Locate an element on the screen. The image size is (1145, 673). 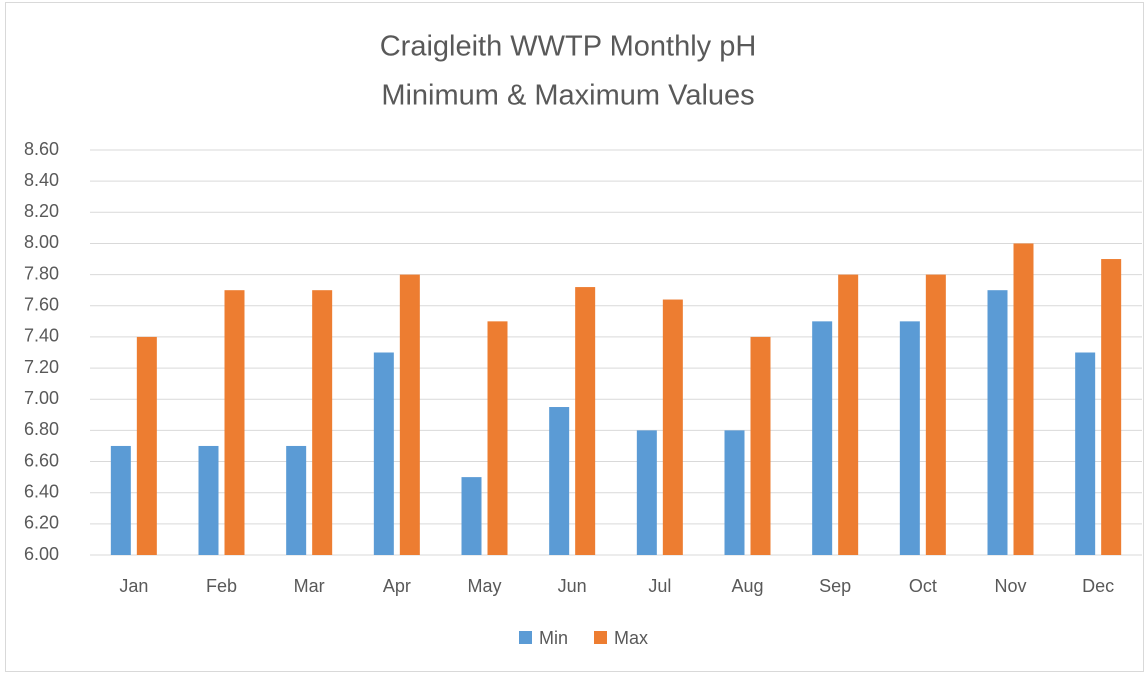
y-tick-label: 7.80 is located at coordinates (41, 273).